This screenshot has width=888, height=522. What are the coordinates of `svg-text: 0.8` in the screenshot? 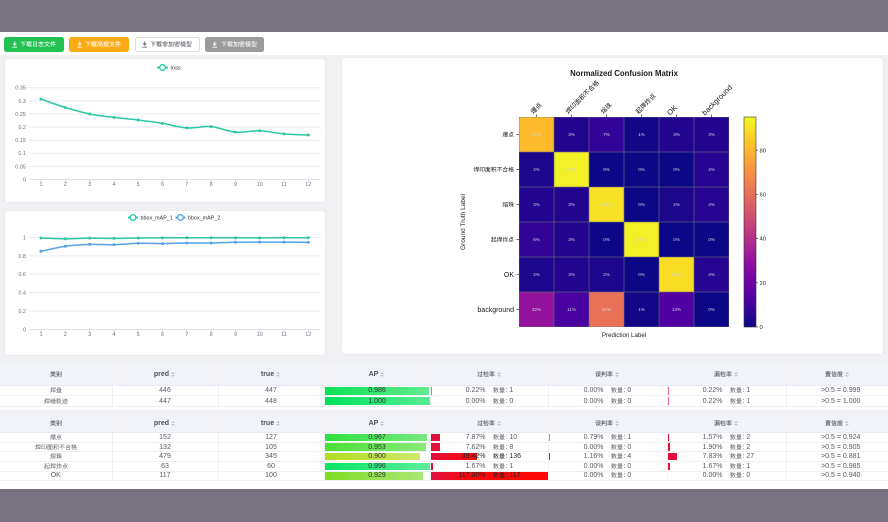 It's located at (22, 257).